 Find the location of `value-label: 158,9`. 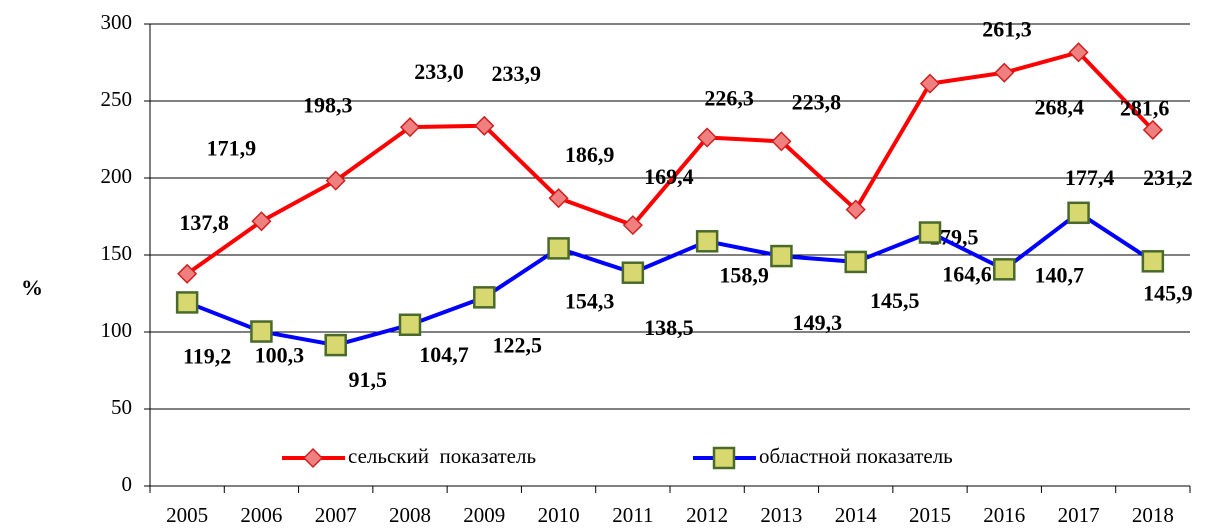

value-label: 158,9 is located at coordinates (744, 274).